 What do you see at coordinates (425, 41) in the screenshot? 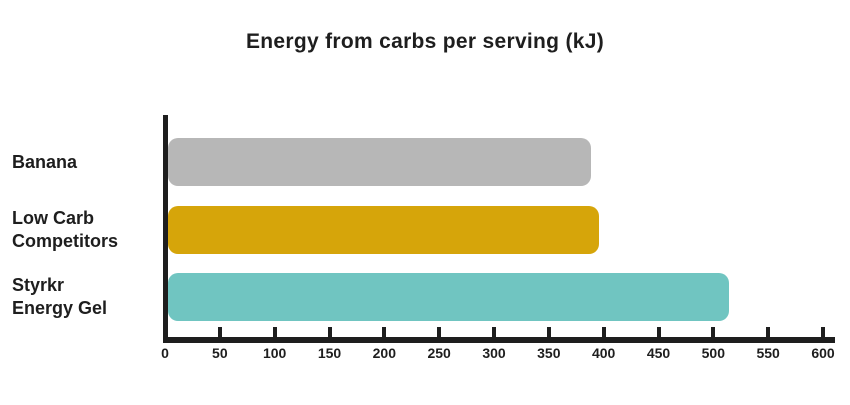
I see `chart-title: Energy from carbs per serving (kJ)` at bounding box center [425, 41].